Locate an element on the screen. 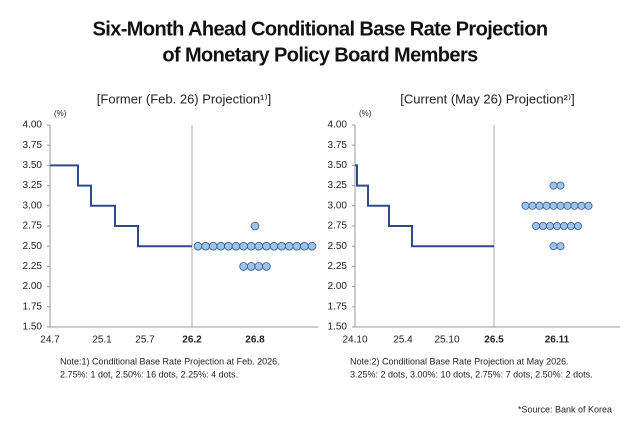  x-tick-label: 26.2 is located at coordinates (192, 340).